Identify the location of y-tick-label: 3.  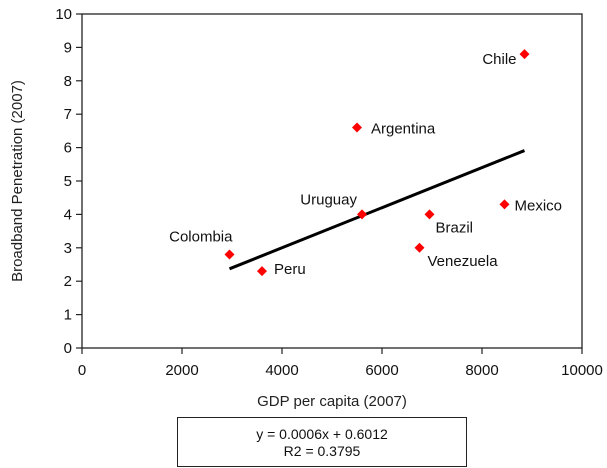
(68, 248).